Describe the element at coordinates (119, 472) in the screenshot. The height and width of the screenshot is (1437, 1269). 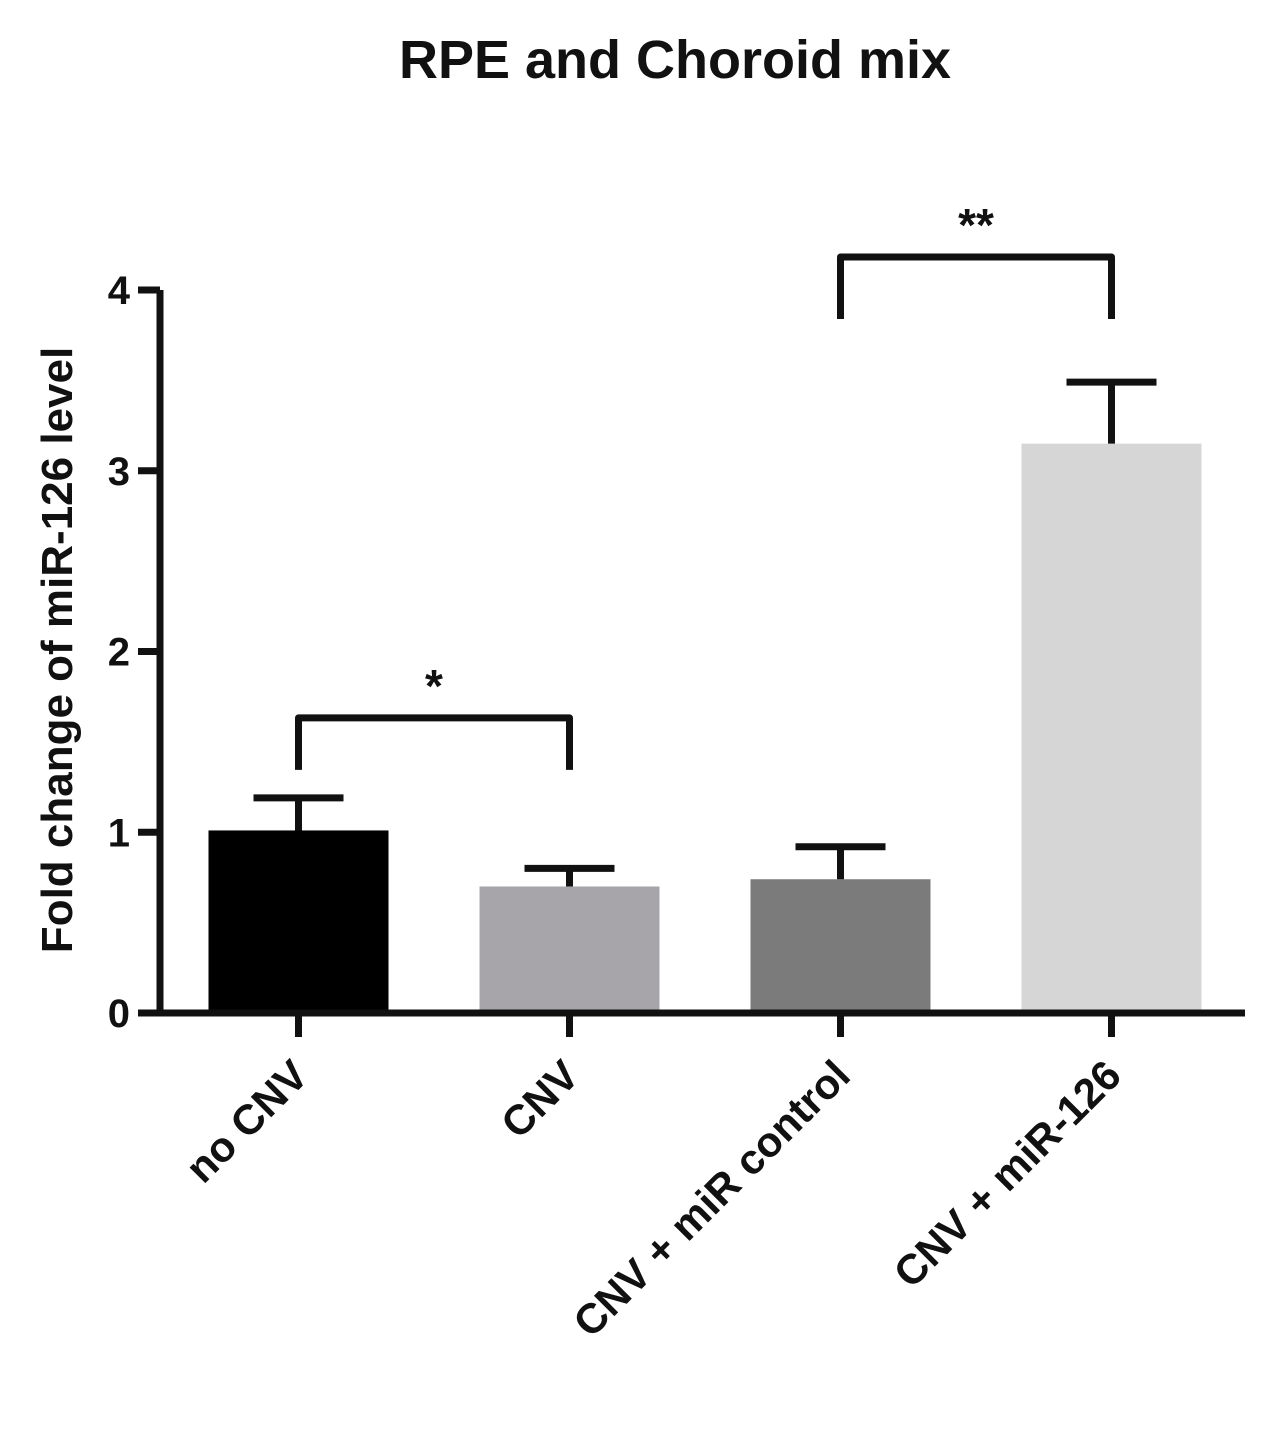
I see `y-tick-label-3: 3` at that location.